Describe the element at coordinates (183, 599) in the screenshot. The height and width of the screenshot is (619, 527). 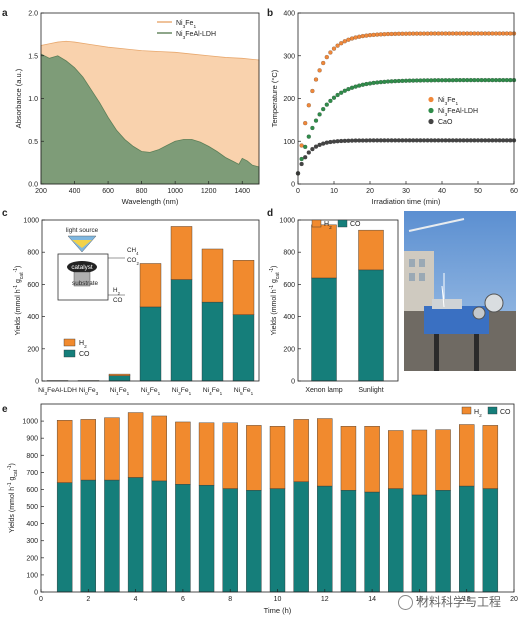
I see `panel-e-xtick-label: 6` at that location.